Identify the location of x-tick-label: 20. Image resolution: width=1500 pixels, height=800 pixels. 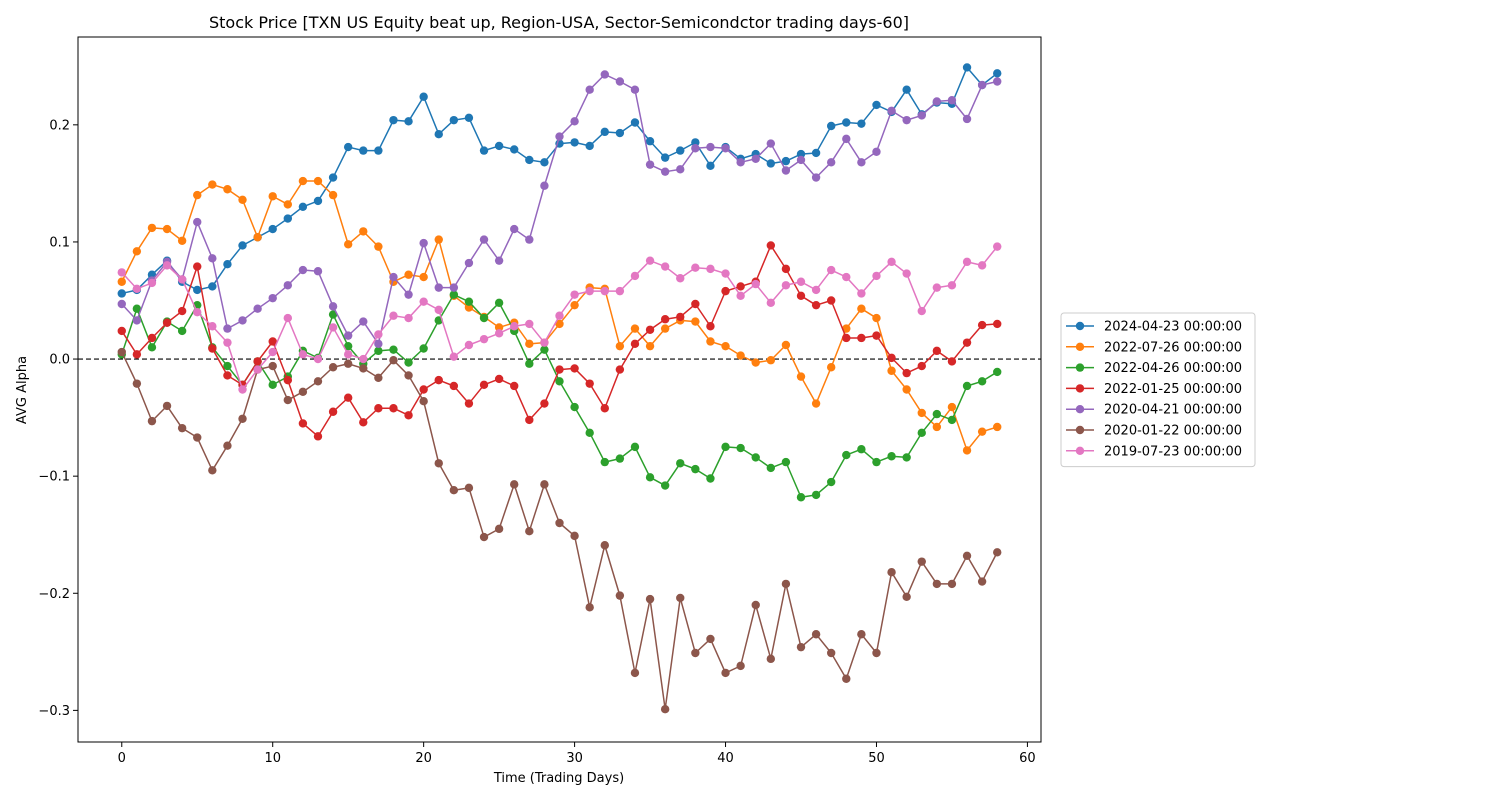
(423, 758).